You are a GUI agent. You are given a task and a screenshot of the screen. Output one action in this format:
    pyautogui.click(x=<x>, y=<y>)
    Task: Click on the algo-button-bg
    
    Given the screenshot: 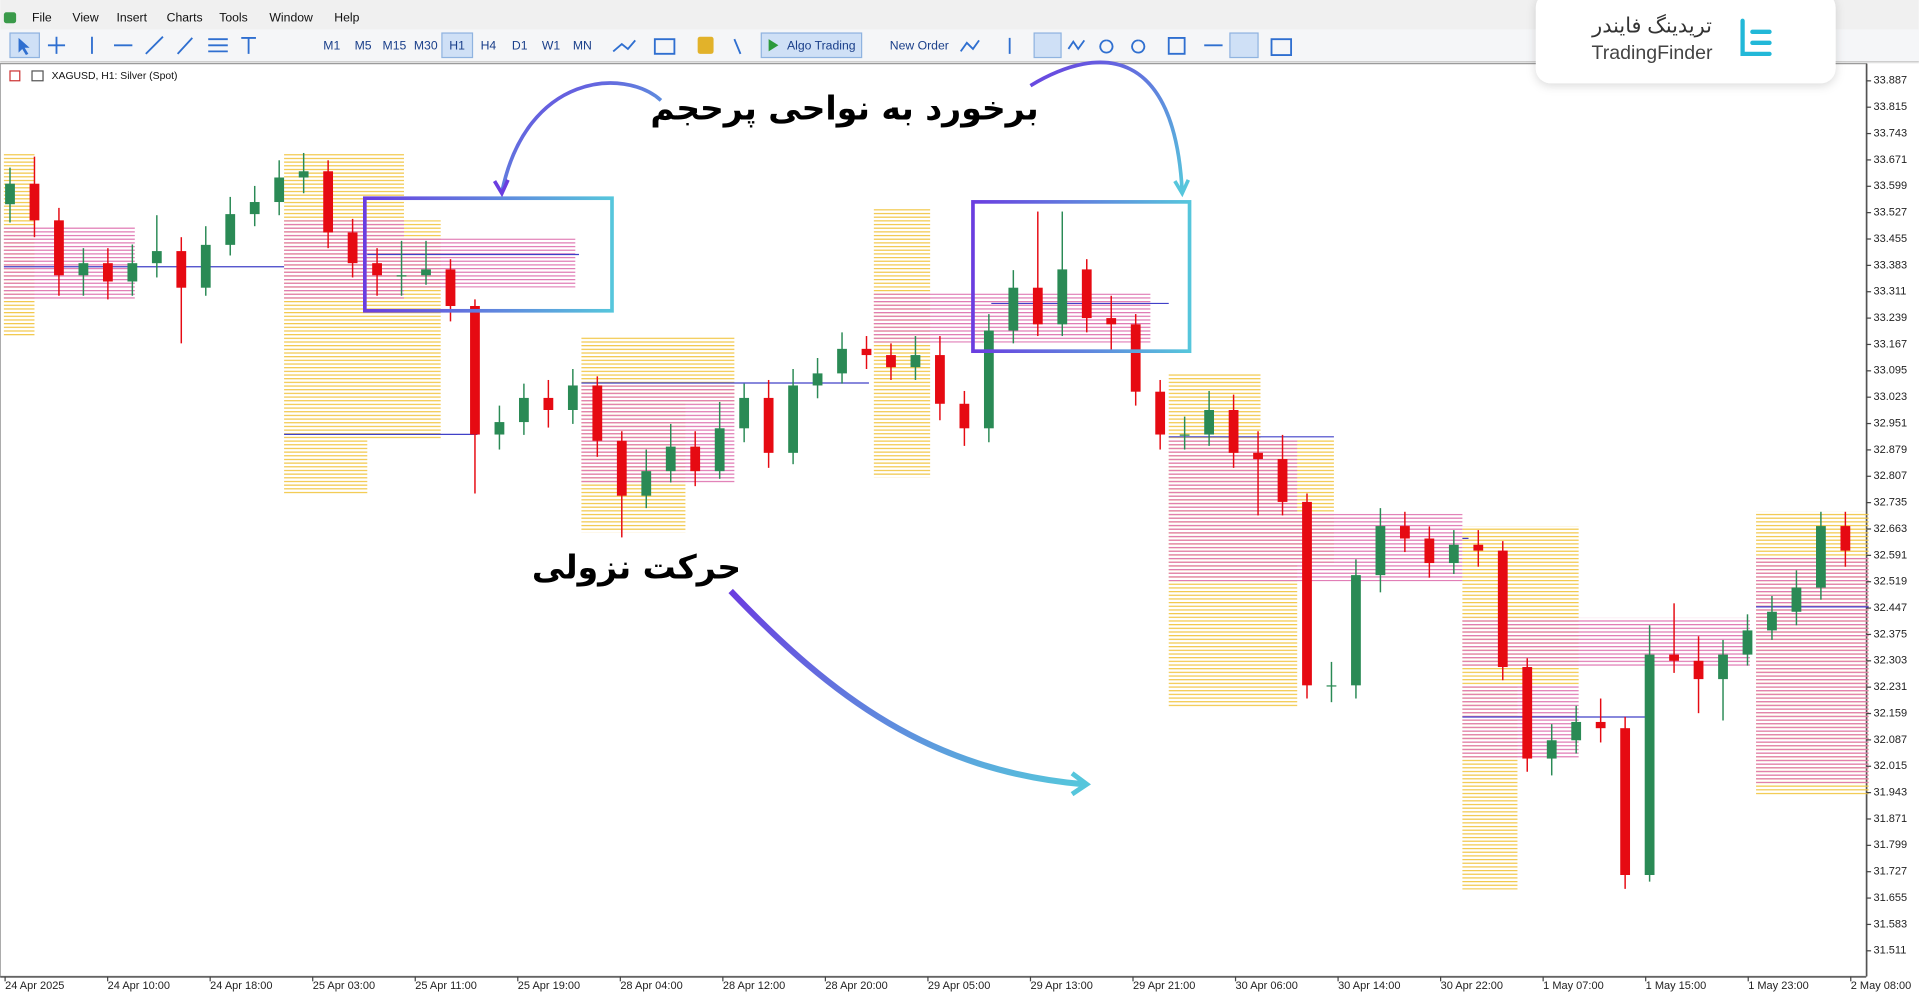 What is the action you would take?
    pyautogui.click(x=811, y=45)
    